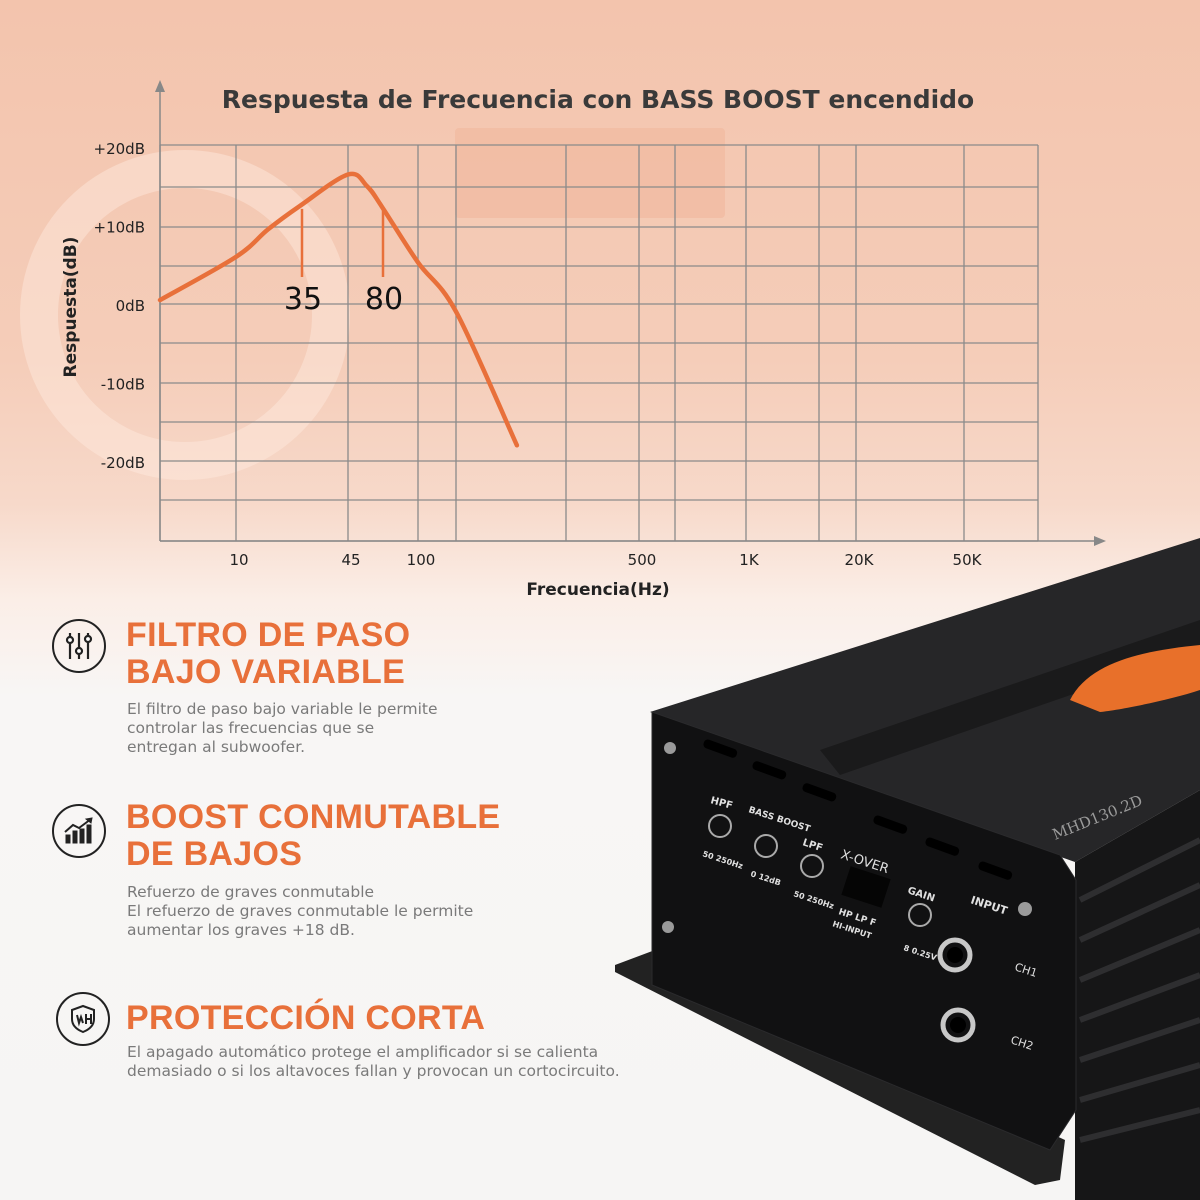  What do you see at coordinates (597, 590) in the screenshot?
I see `x-axis-label: Frecuencia(Hz)` at bounding box center [597, 590].